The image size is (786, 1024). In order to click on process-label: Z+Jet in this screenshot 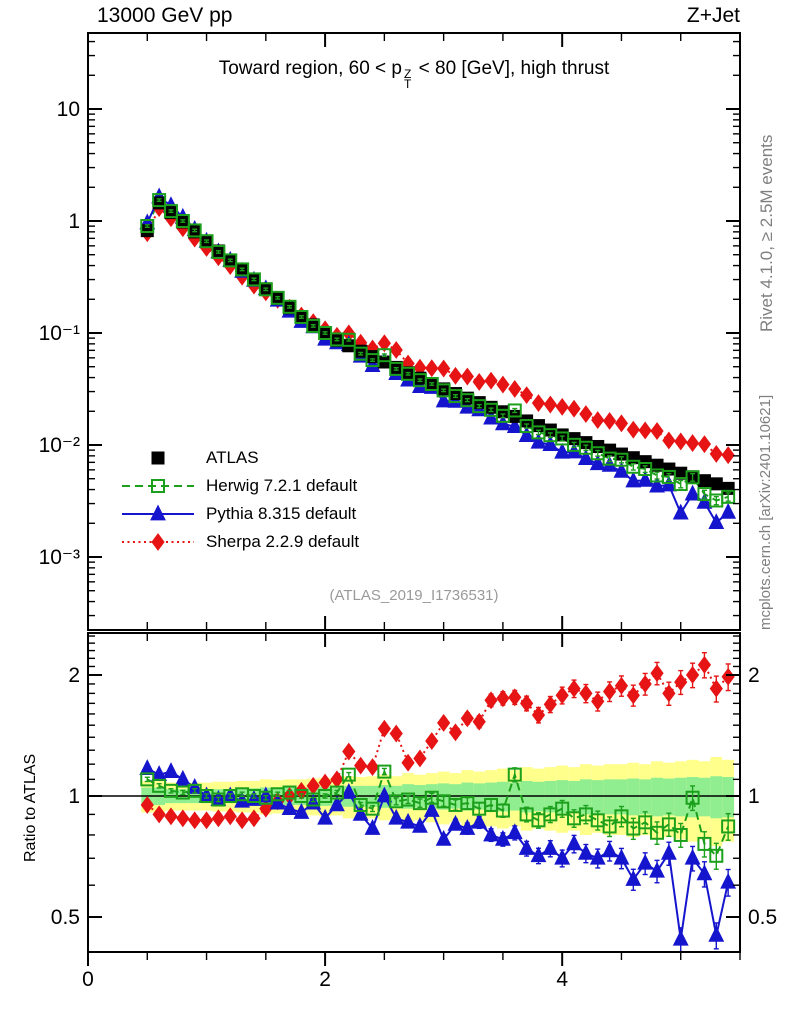, I will do `click(713, 15)`.